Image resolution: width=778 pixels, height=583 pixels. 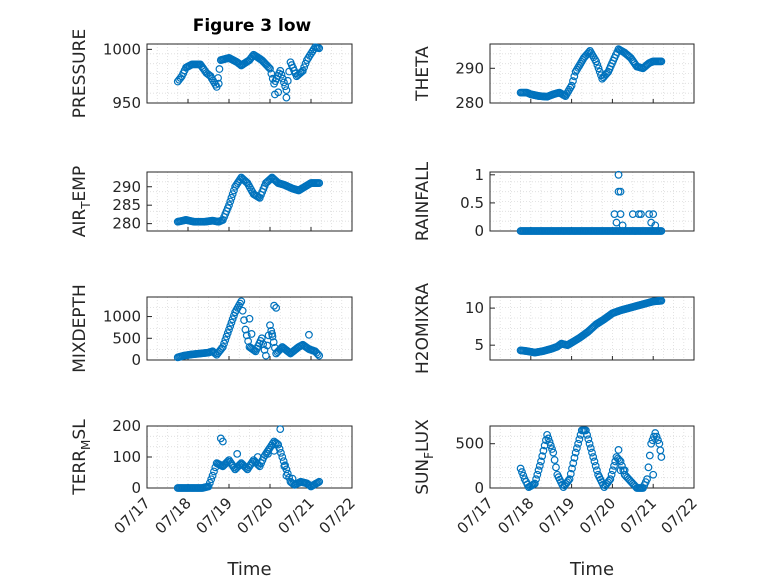 I want to click on y-tick-label: 500, so click(x=469, y=444).